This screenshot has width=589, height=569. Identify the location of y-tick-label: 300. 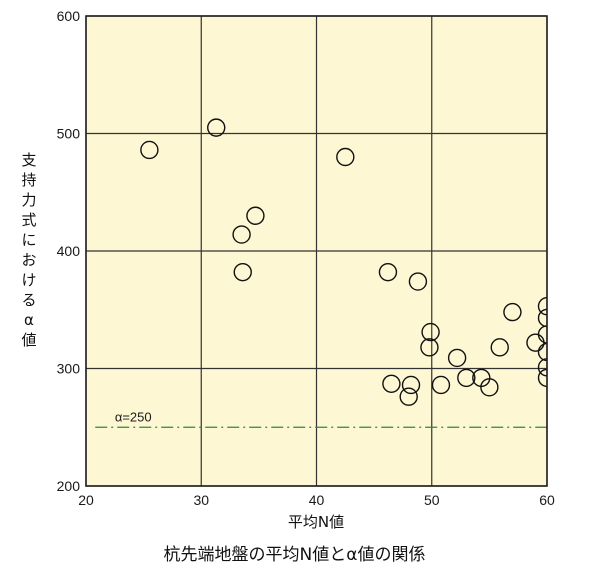
(69, 369).